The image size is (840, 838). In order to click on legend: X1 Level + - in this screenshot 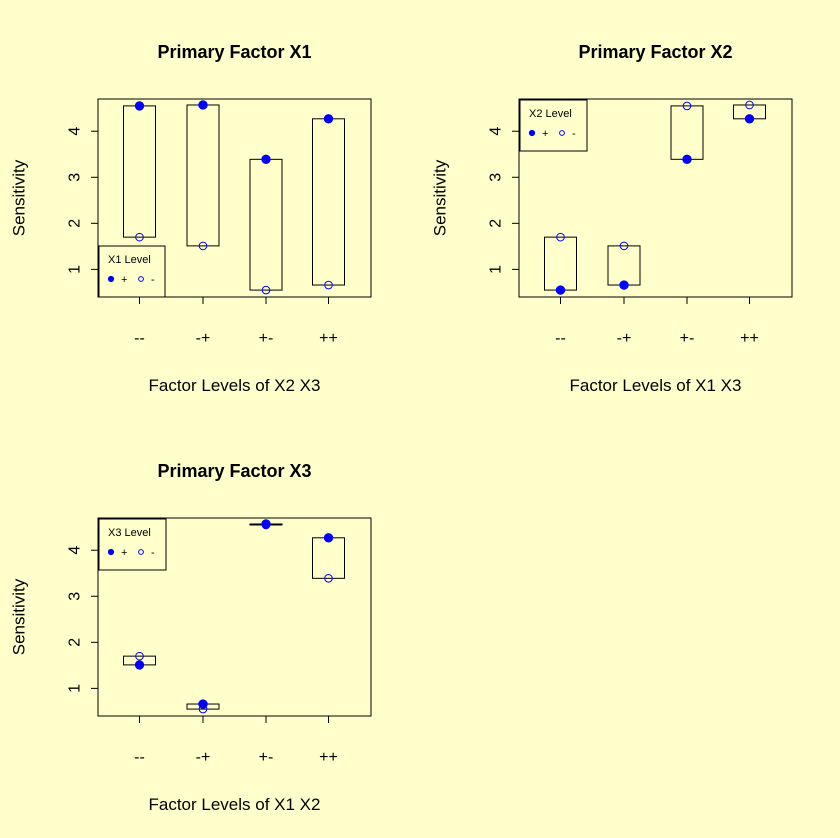, I will do `click(132, 271)`.